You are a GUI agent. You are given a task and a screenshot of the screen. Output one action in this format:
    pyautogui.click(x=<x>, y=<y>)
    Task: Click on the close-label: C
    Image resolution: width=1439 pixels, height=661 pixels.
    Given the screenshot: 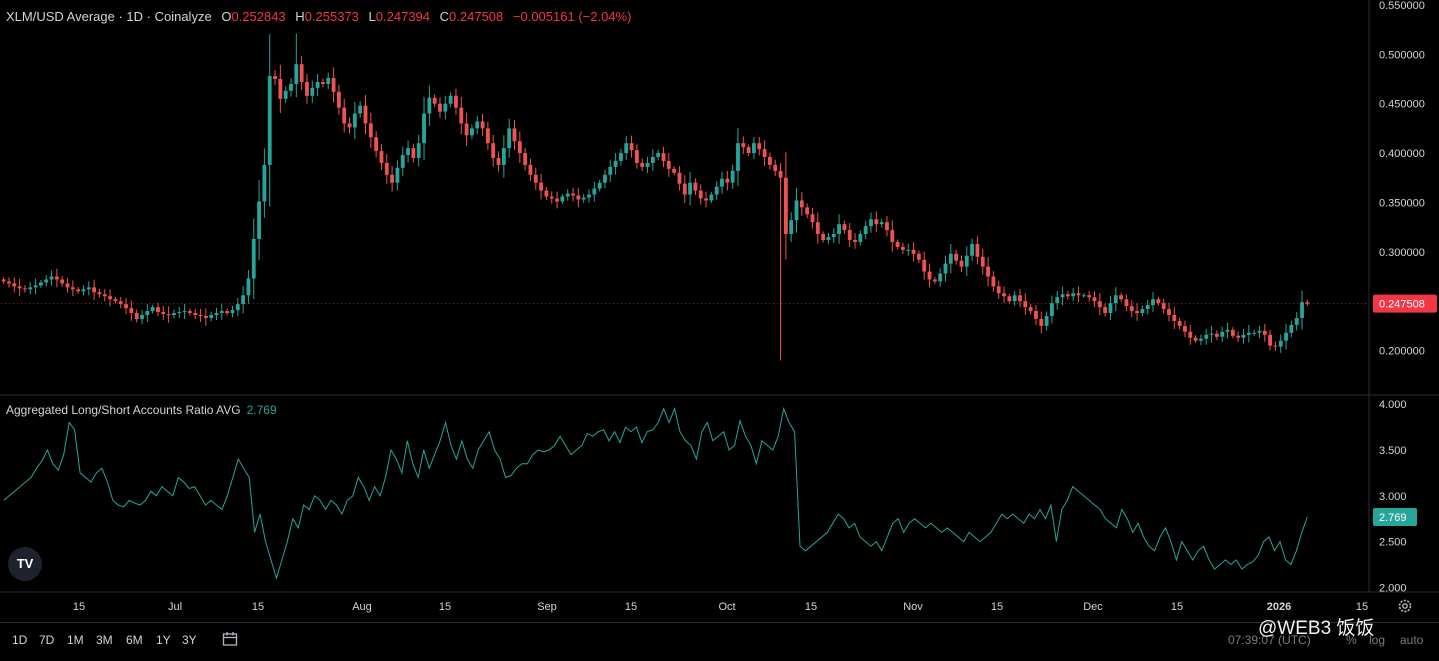 What is the action you would take?
    pyautogui.click(x=444, y=16)
    